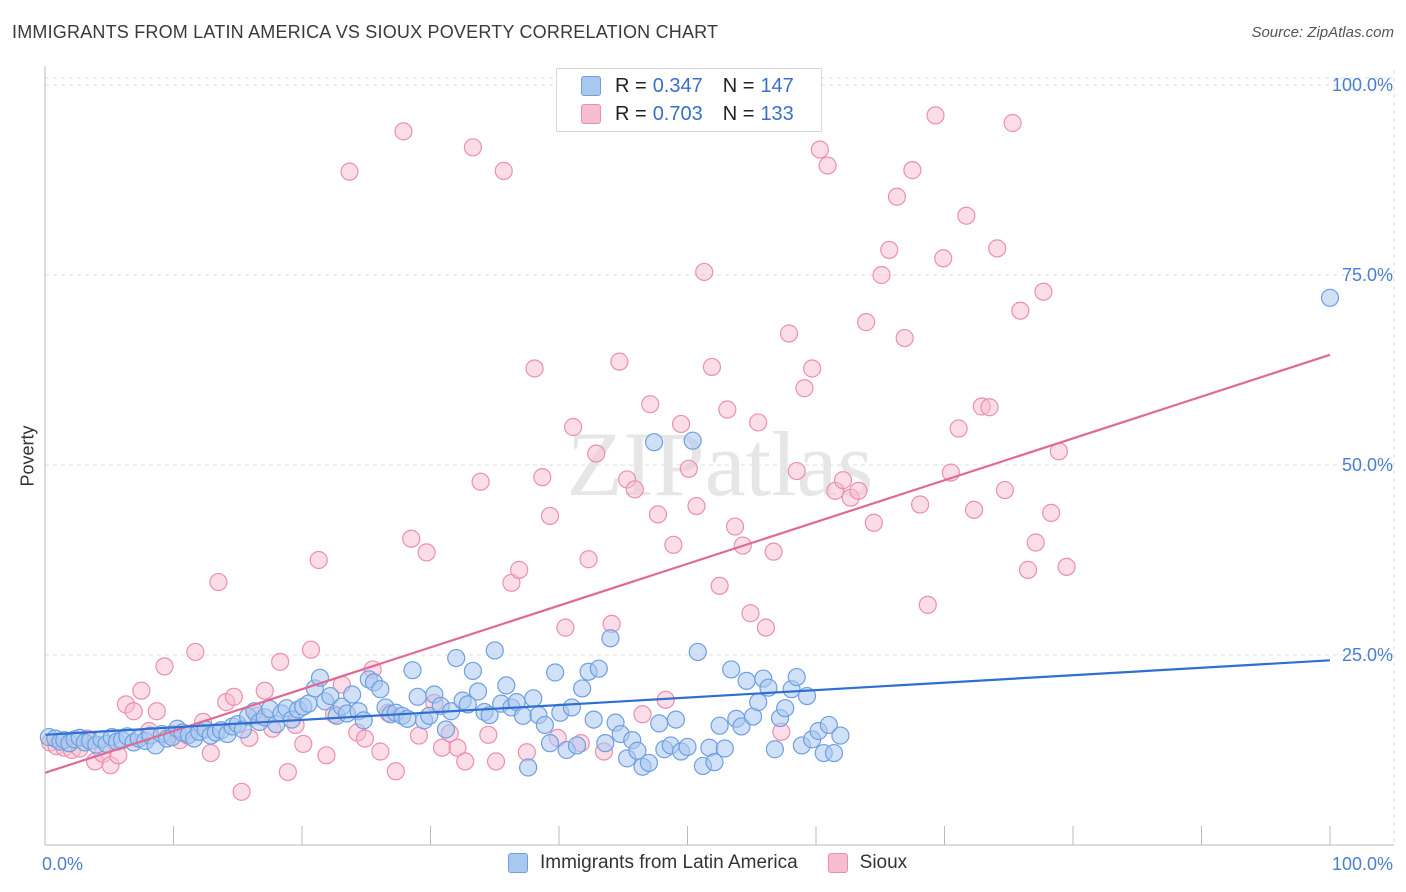 This screenshot has height=892, width=1406. I want to click on x-tick-label: 100.0%, so click(1362, 864).